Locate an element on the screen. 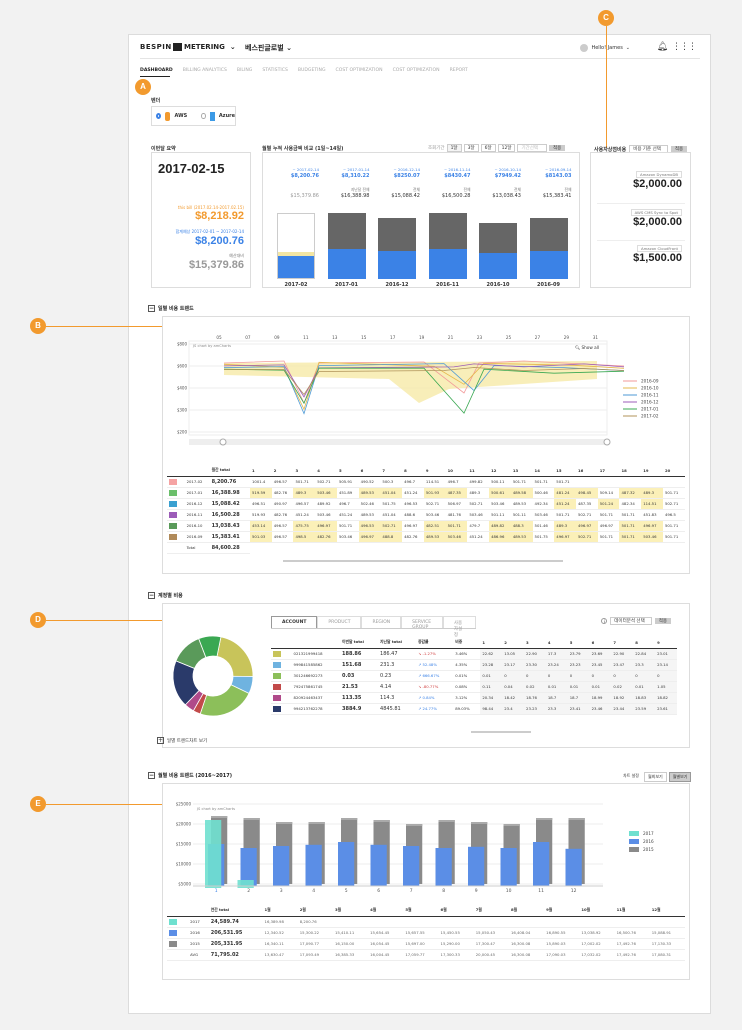 The height and width of the screenshot is (1030, 742). legend-label: 2016 is located at coordinates (648, 841).